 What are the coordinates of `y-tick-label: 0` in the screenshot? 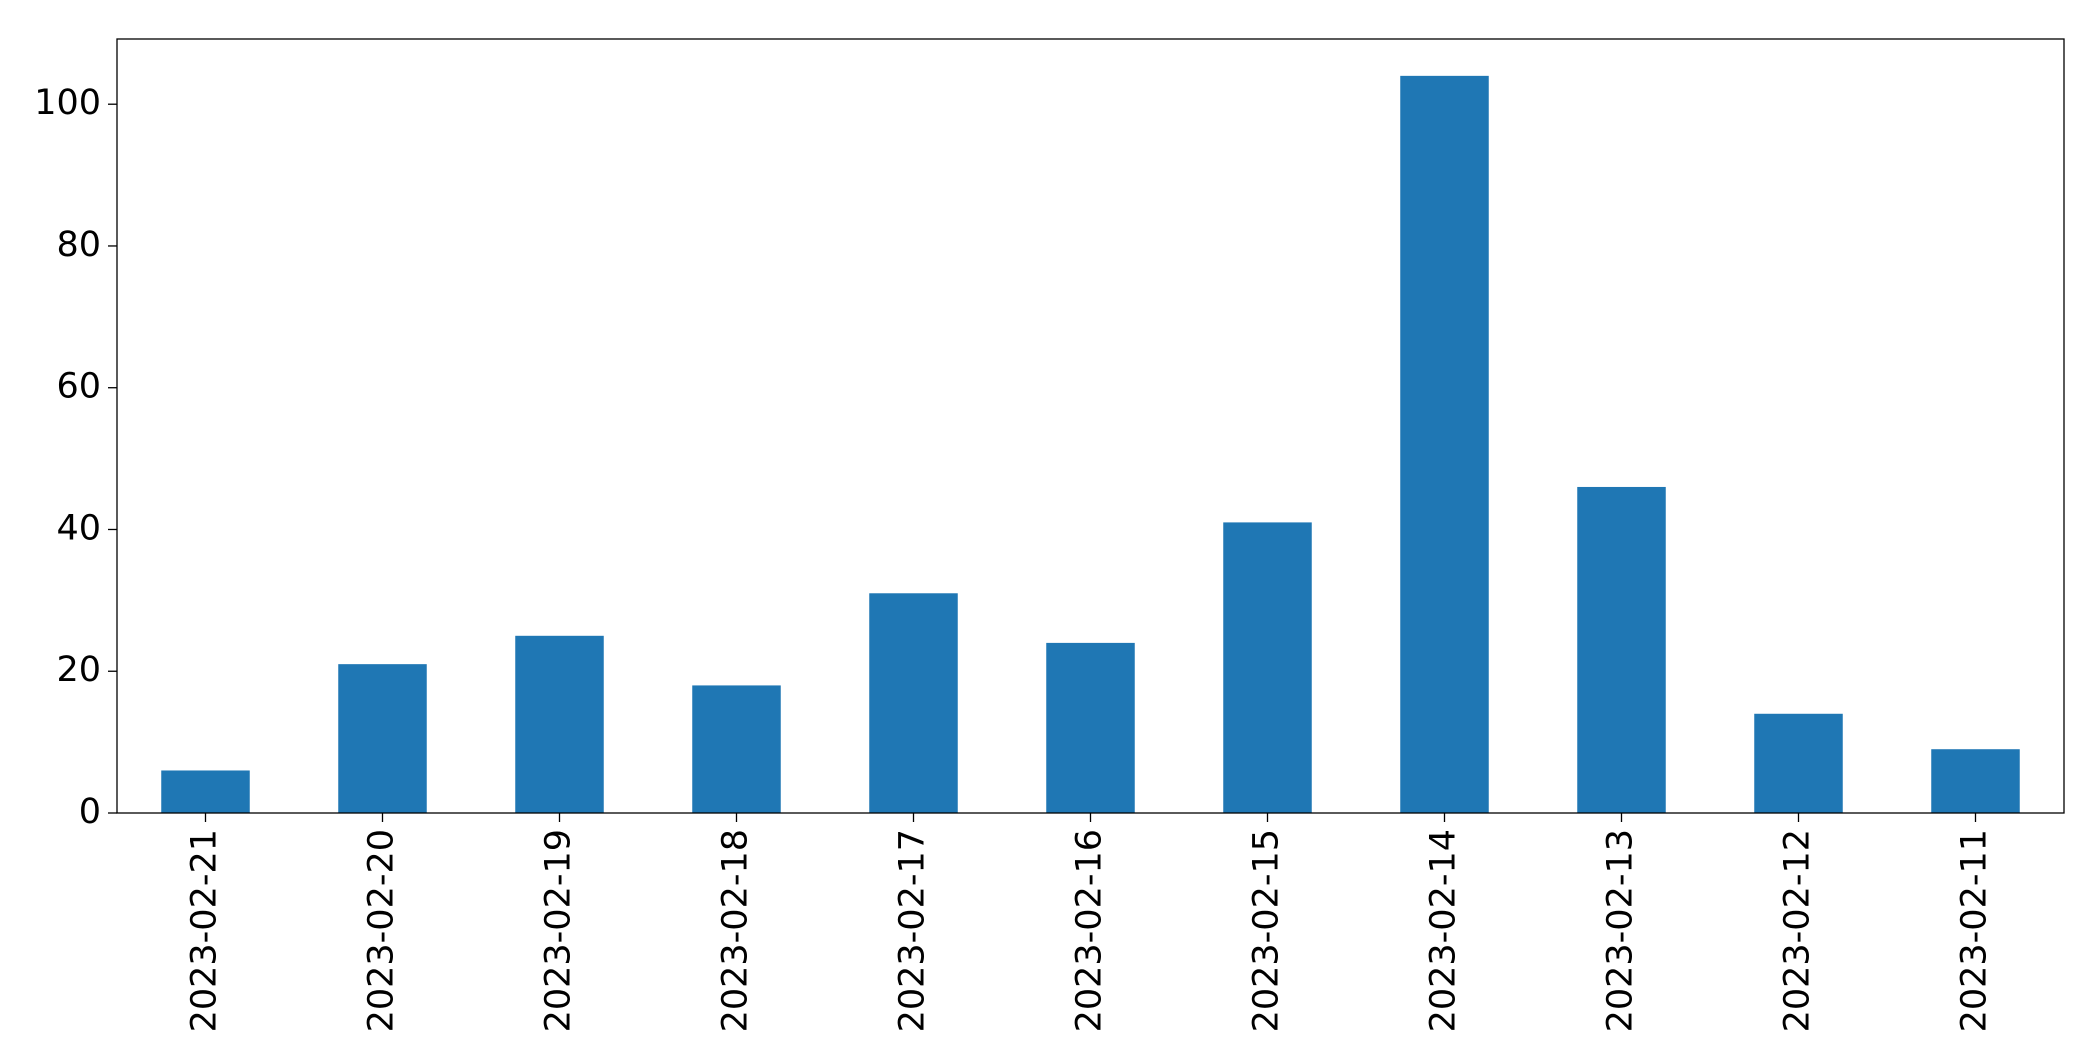 It's located at (90, 812).